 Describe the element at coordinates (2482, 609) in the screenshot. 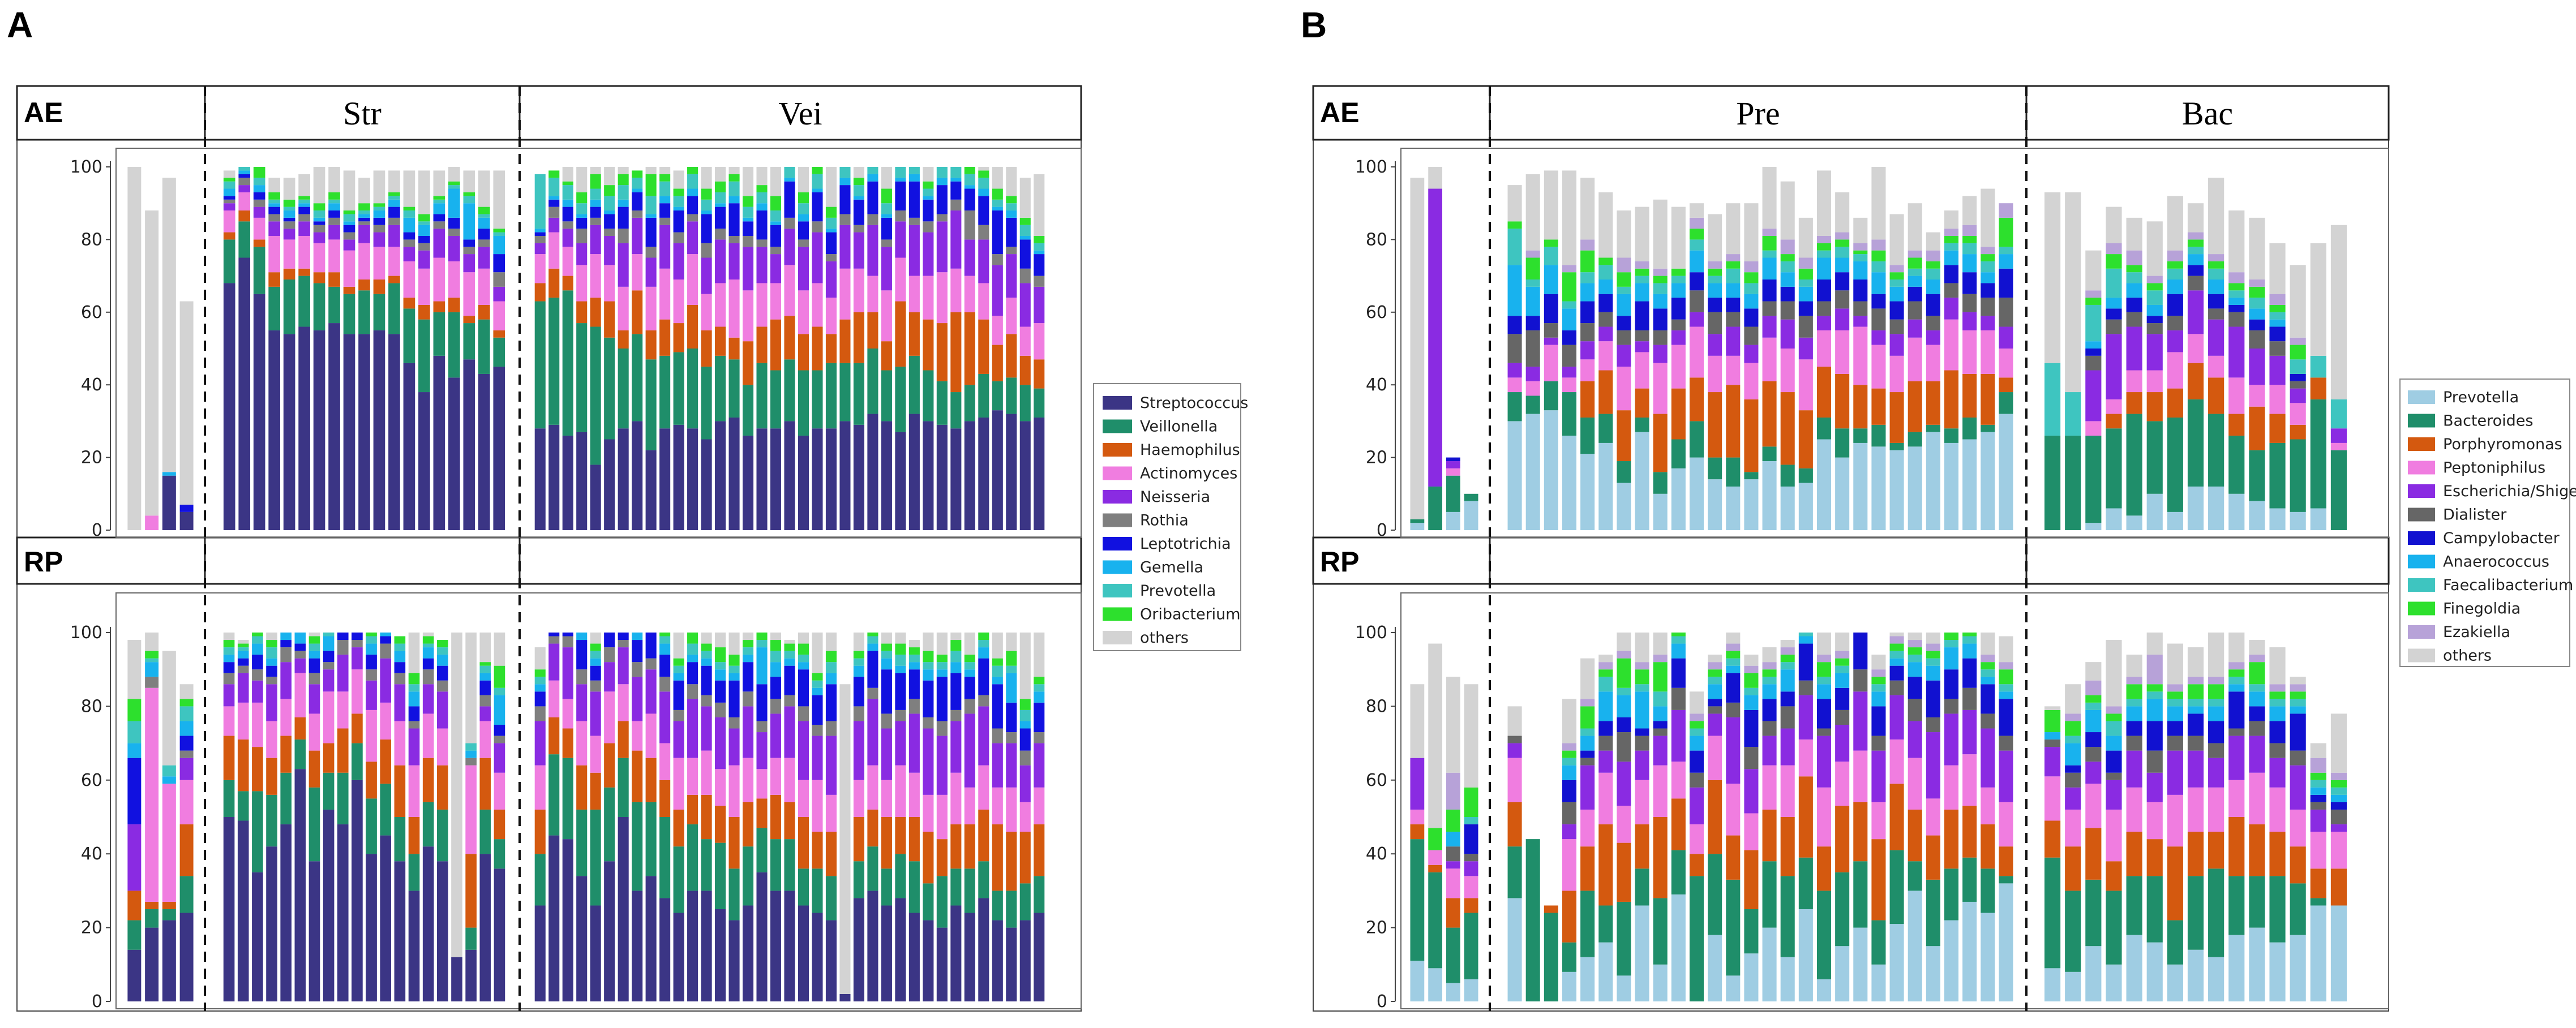

I see `legend-label: Finegoldia` at that location.